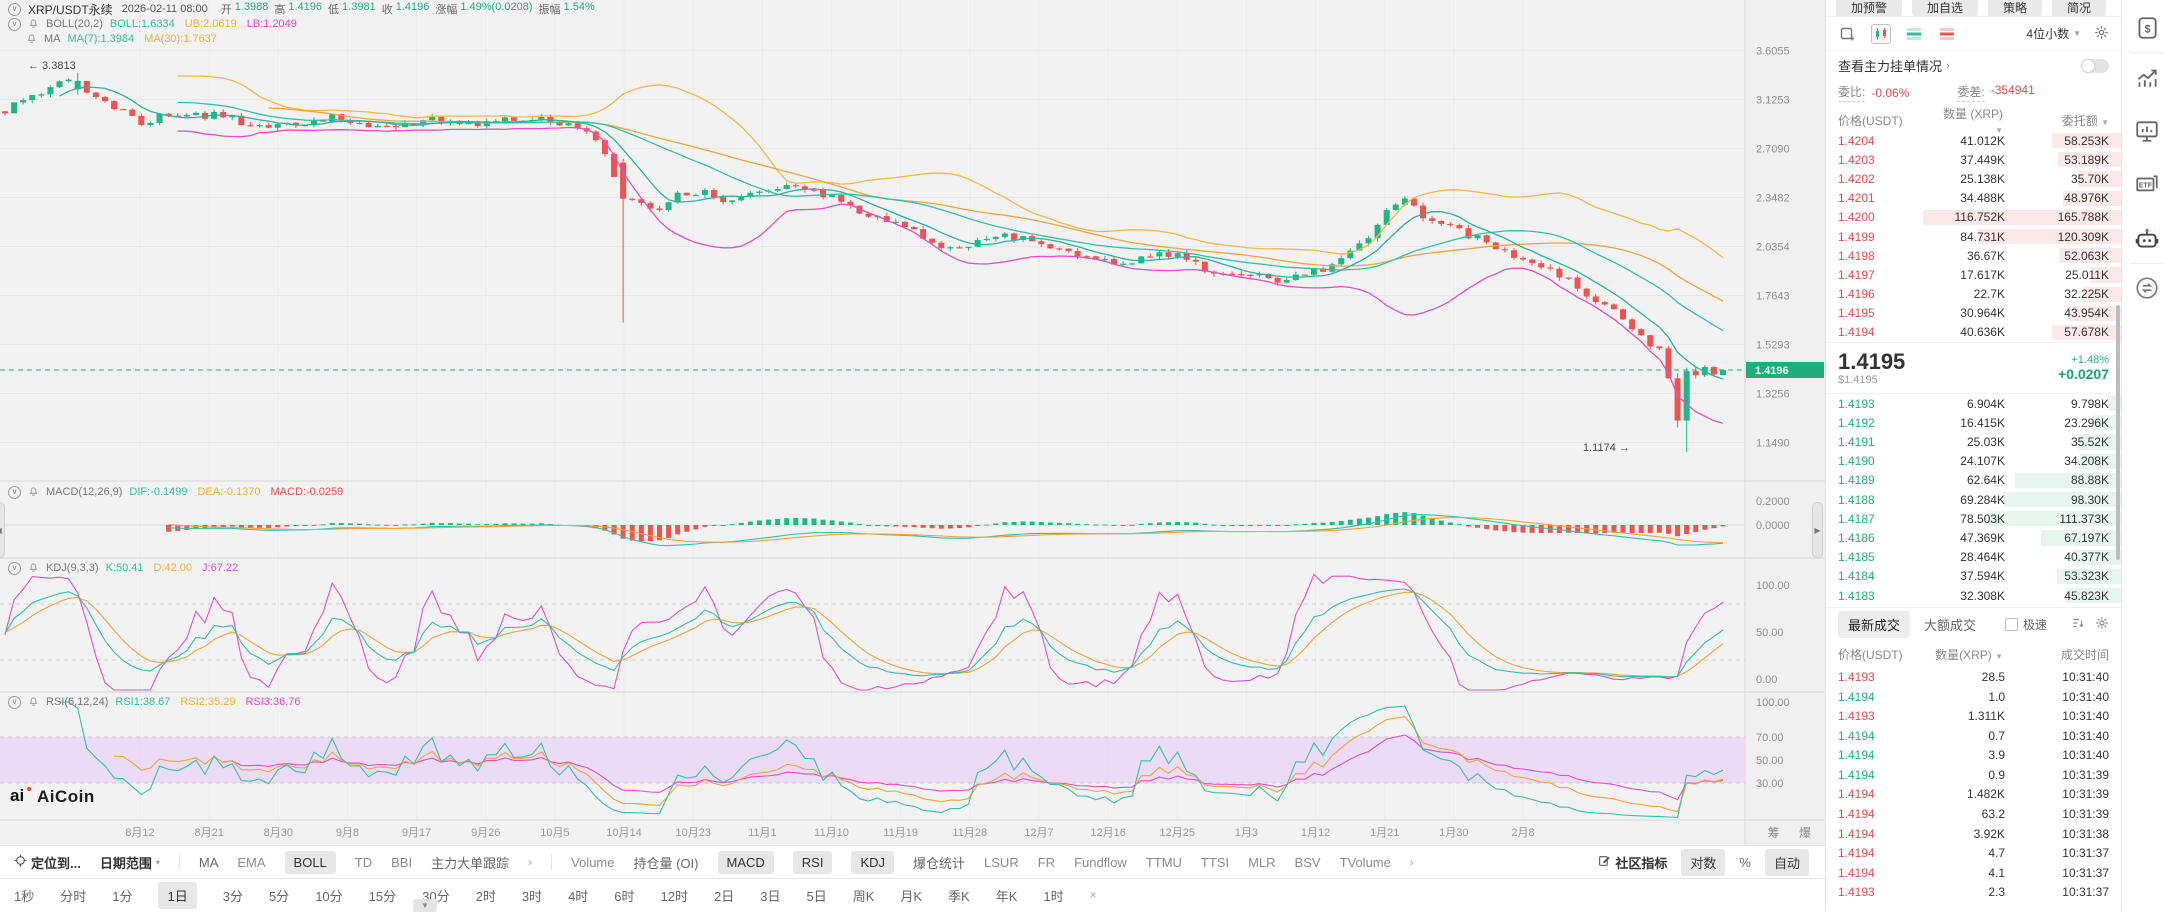 This screenshot has width=2171, height=912. I want to click on ask-row: 1.4199 84.731K 120.309K, so click(1973, 236).